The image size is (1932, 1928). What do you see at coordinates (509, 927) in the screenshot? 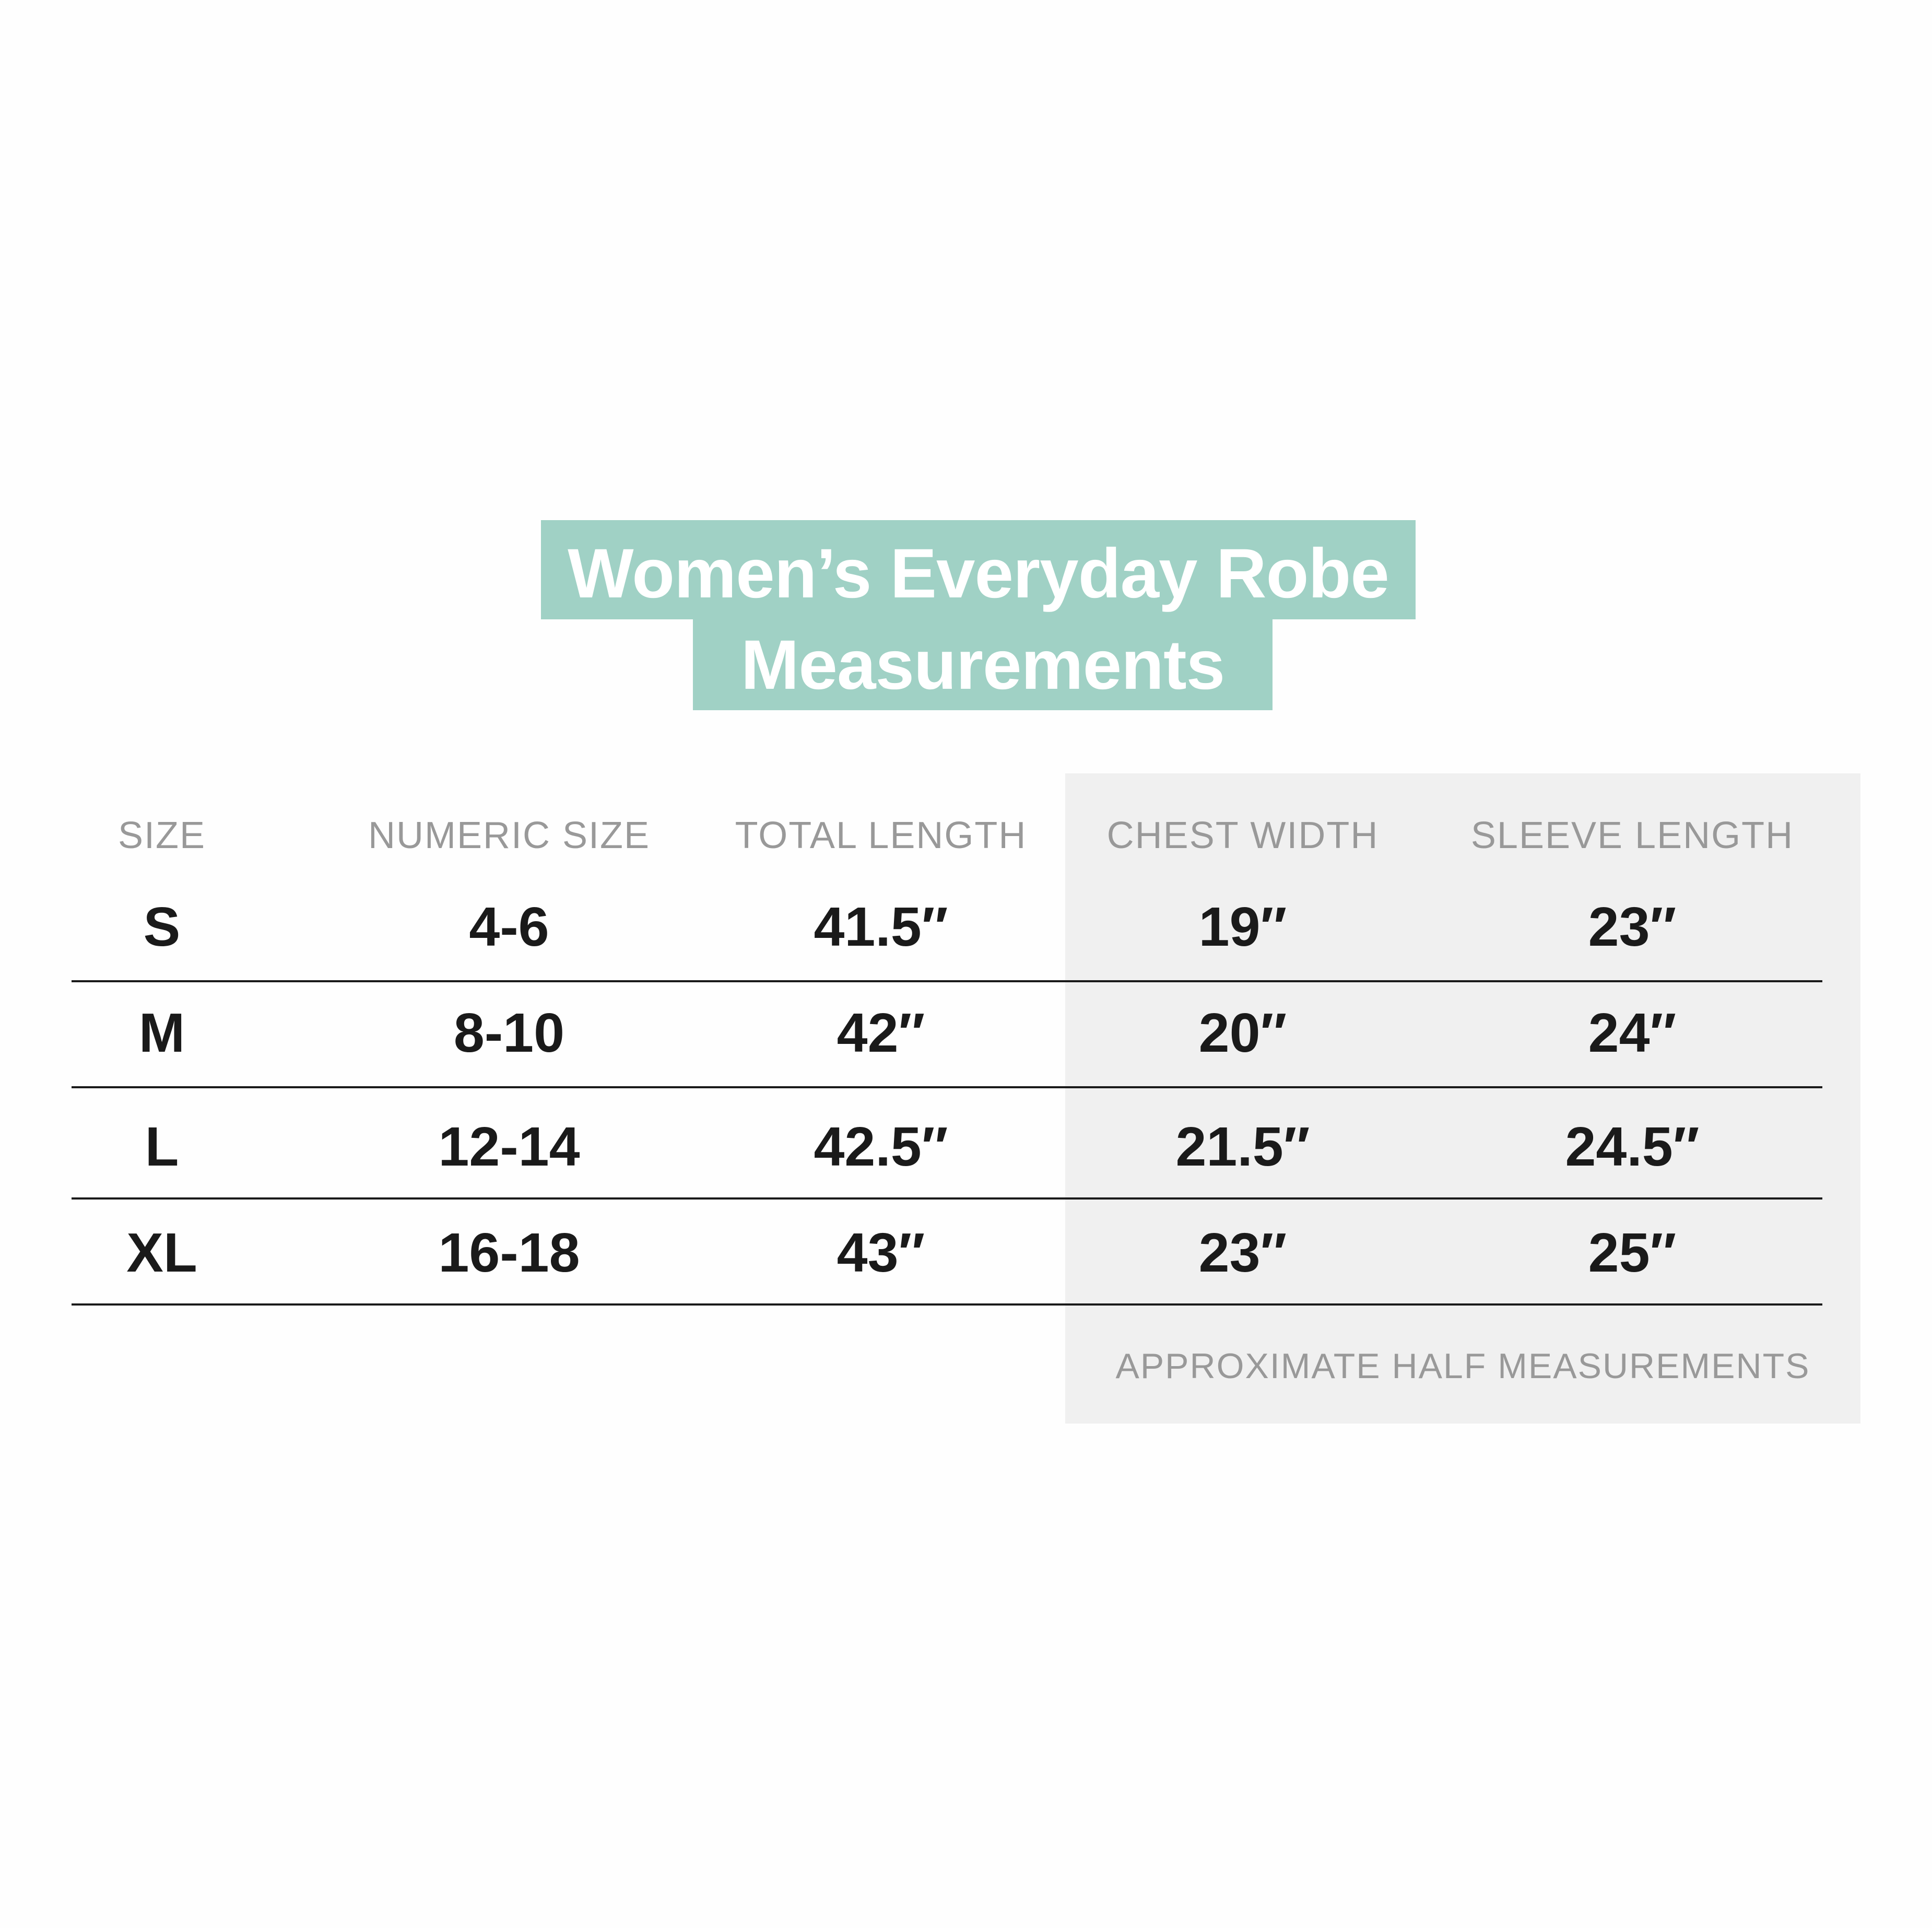
I see `cell-numeric-size: 4-6` at bounding box center [509, 927].